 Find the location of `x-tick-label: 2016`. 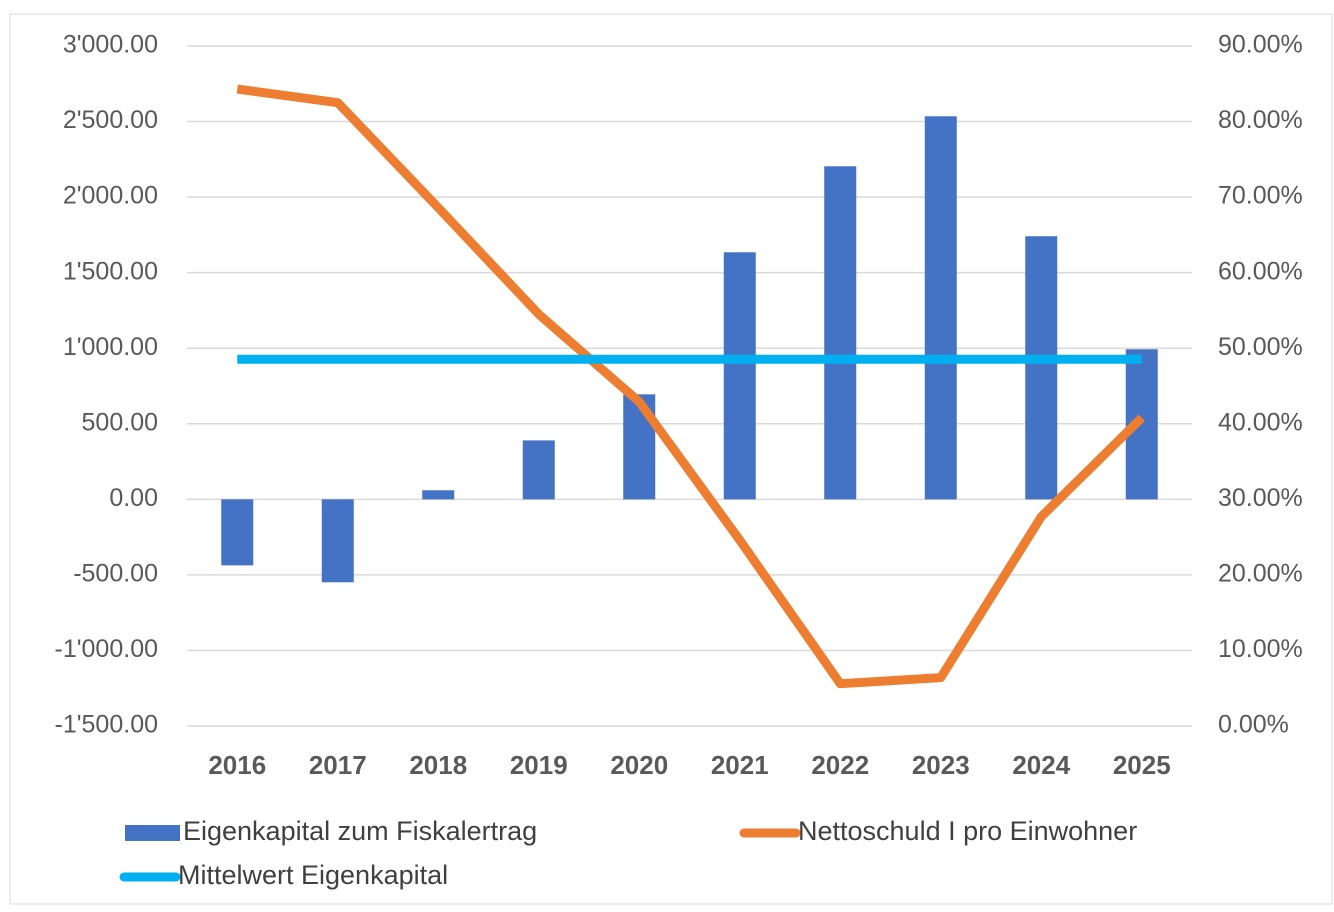

x-tick-label: 2016 is located at coordinates (237, 765).